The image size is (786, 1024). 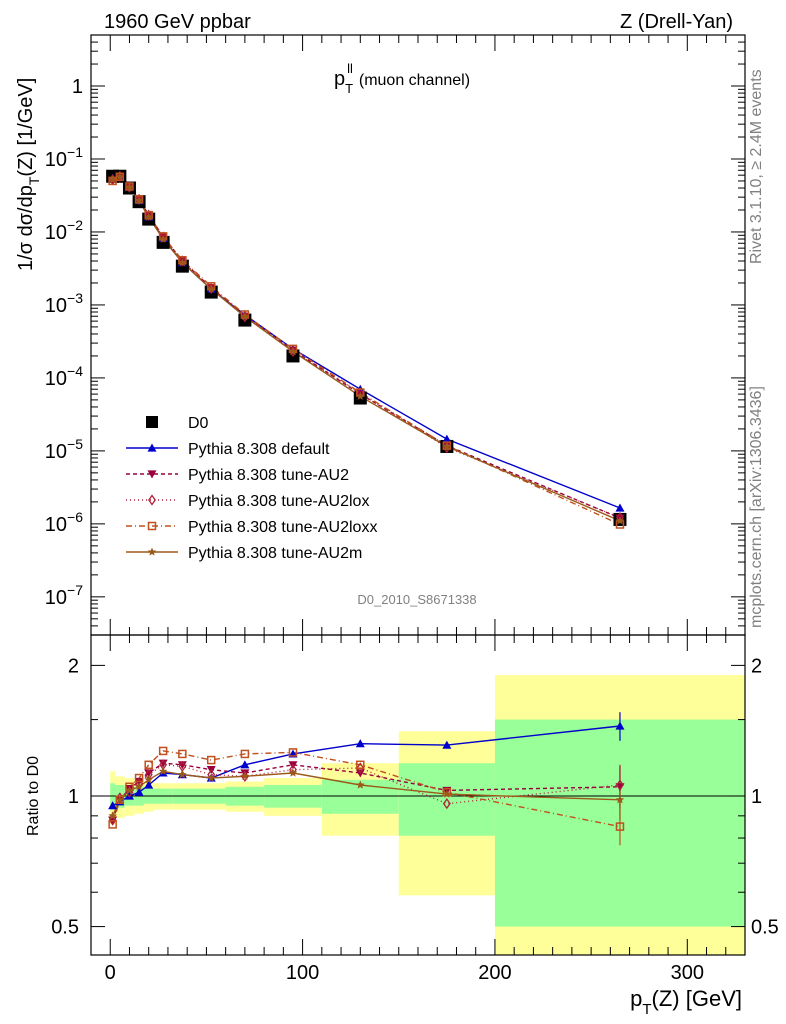 I want to click on legend-label-au2: Pythia 8.308 tune-AU2, so click(x=268, y=475).